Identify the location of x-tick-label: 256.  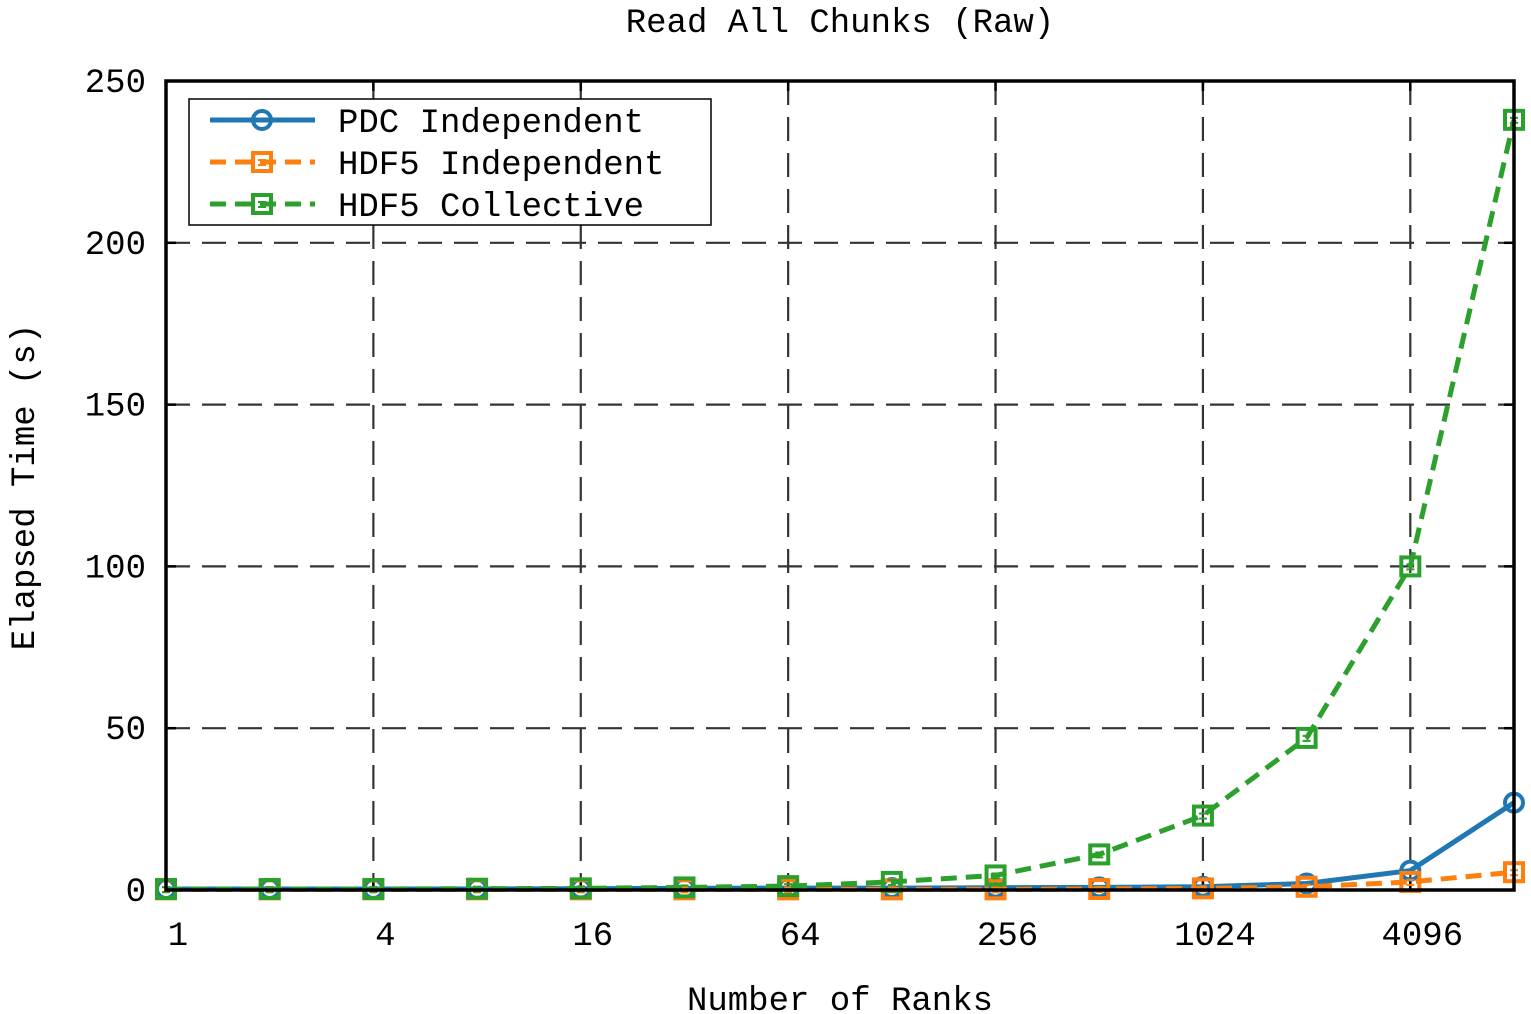
(1007, 937).